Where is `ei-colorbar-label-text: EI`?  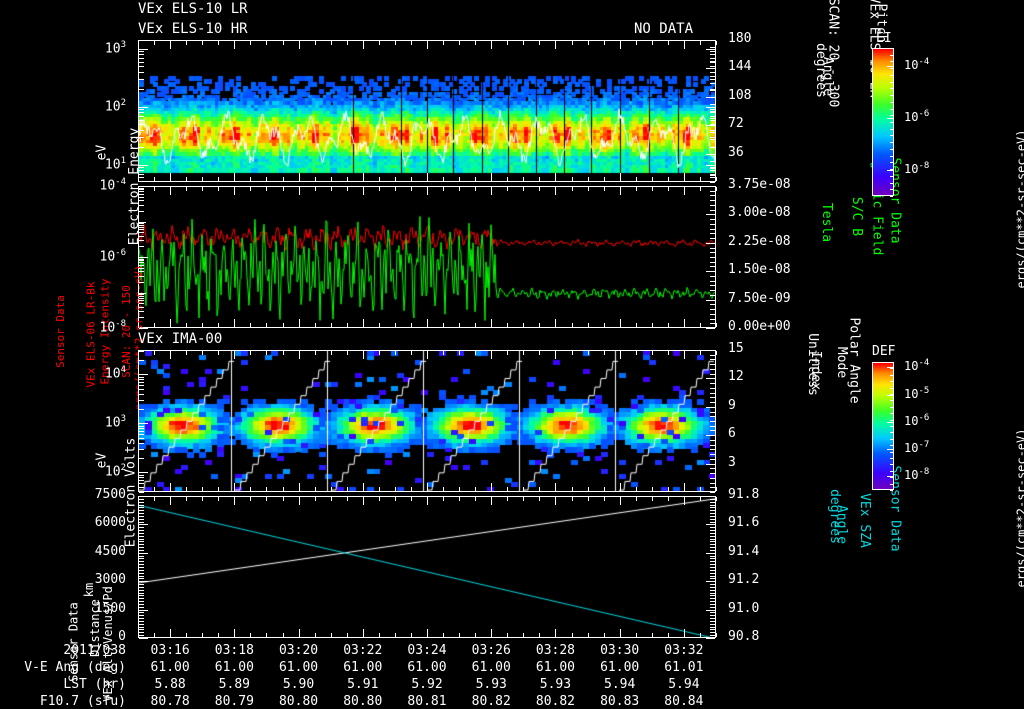 ei-colorbar-label-text: EI is located at coordinates (884, 38).